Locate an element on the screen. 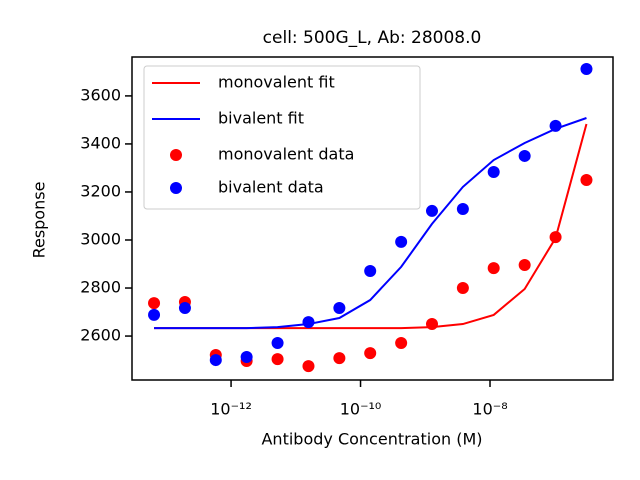  legend-box is located at coordinates (282, 137).